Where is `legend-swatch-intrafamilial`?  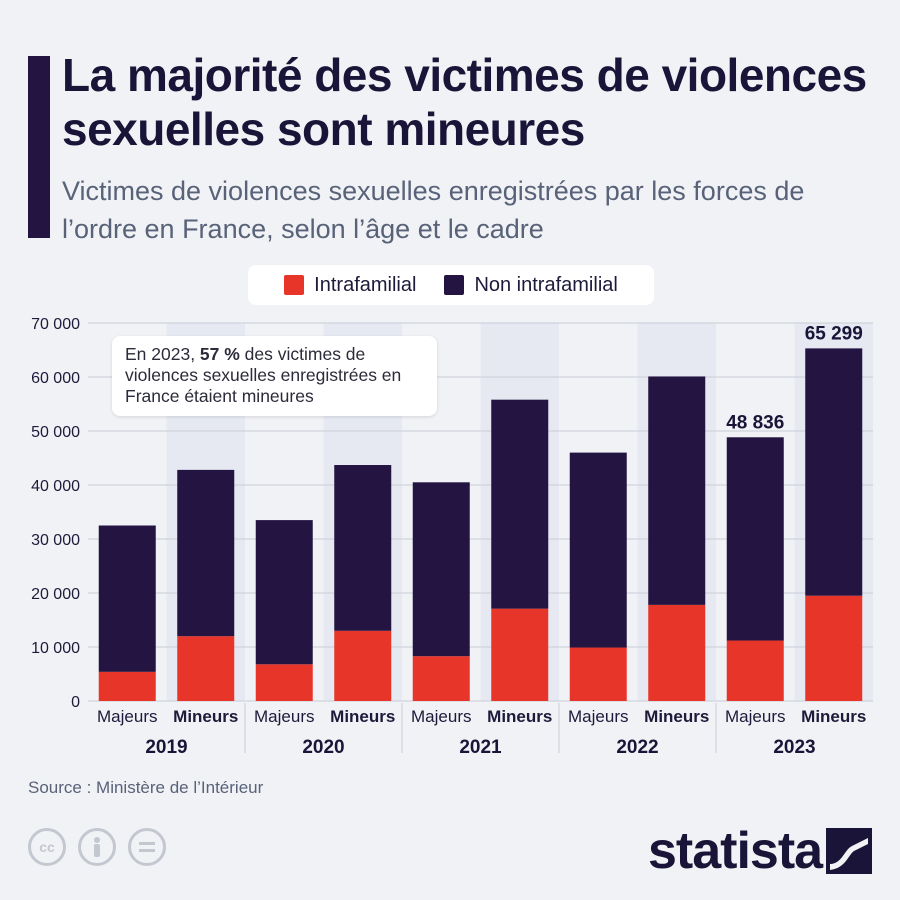
legend-swatch-intrafamilial is located at coordinates (294, 285).